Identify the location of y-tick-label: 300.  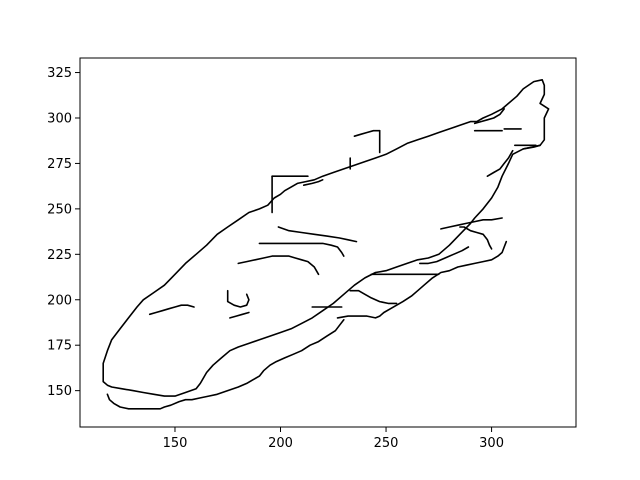
(59, 118).